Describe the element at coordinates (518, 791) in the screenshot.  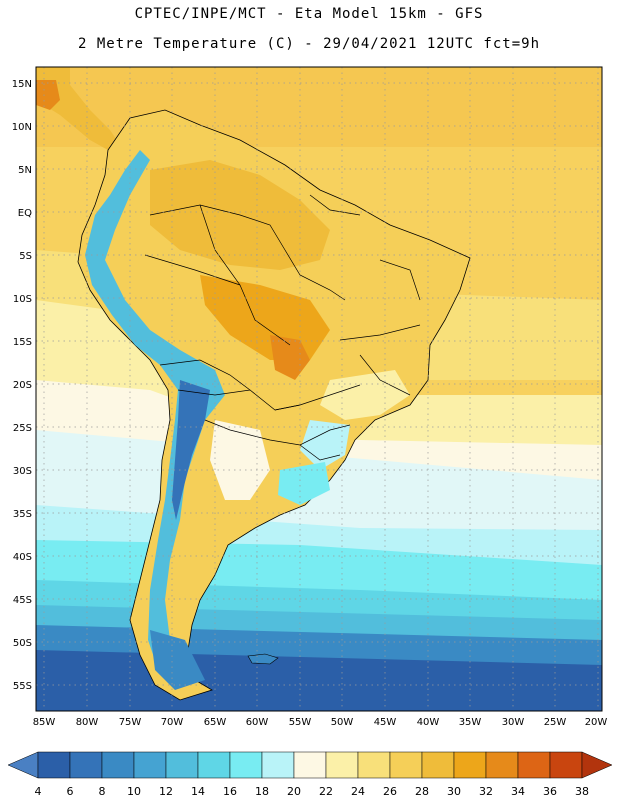
I see `color-scale-label: 34` at that location.